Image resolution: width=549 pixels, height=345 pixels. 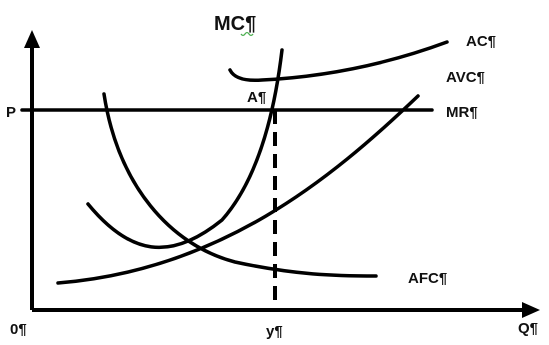 What do you see at coordinates (481, 41) in the screenshot?
I see `ac-label: AC¶` at bounding box center [481, 41].